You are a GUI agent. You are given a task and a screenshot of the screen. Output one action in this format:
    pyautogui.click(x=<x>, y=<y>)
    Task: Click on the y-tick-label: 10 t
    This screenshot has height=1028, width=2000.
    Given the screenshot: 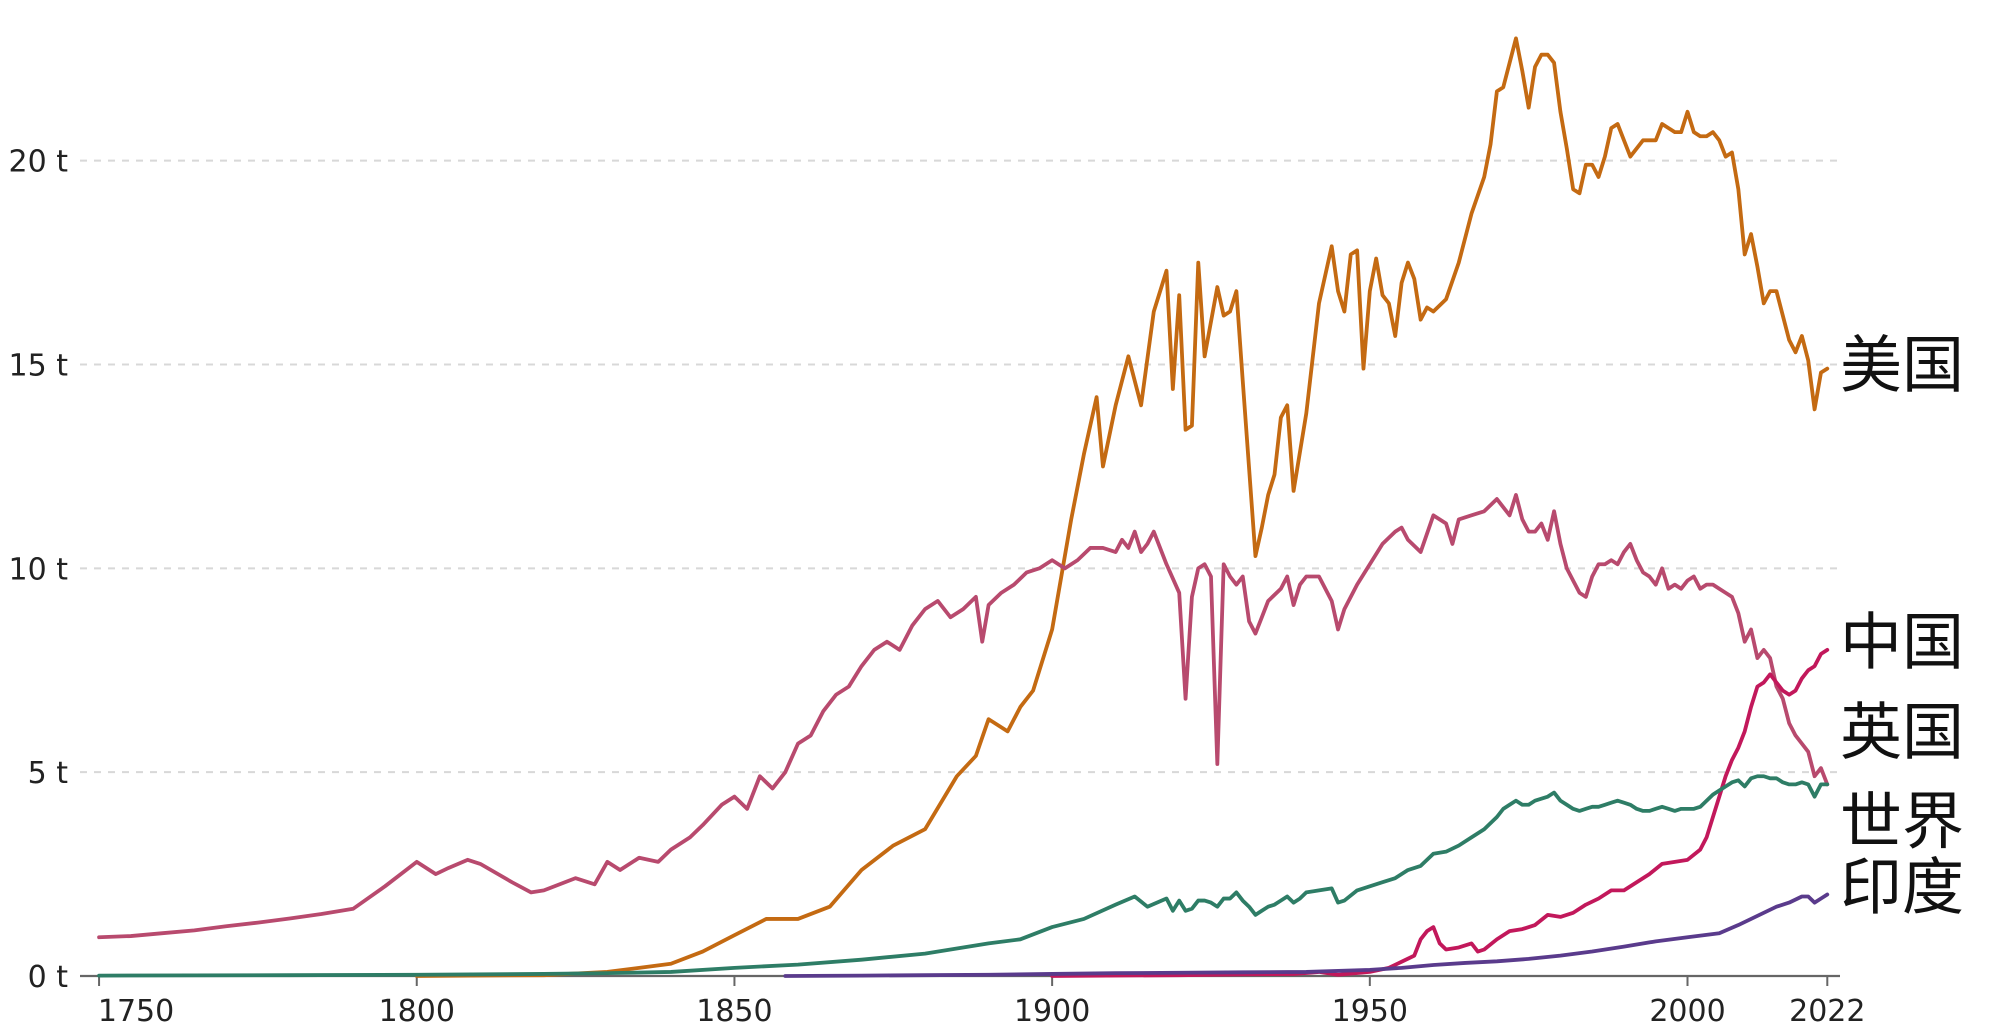 What is the action you would take?
    pyautogui.click(x=39, y=569)
    